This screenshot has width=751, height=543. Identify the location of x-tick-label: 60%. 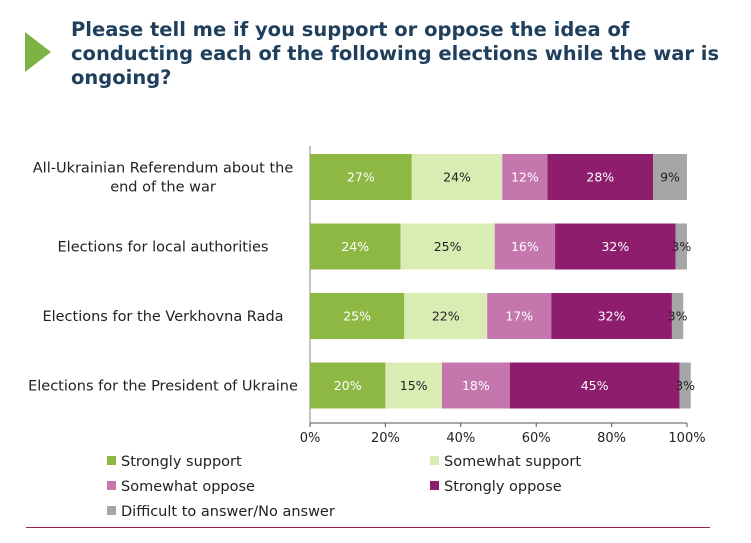
(536, 438).